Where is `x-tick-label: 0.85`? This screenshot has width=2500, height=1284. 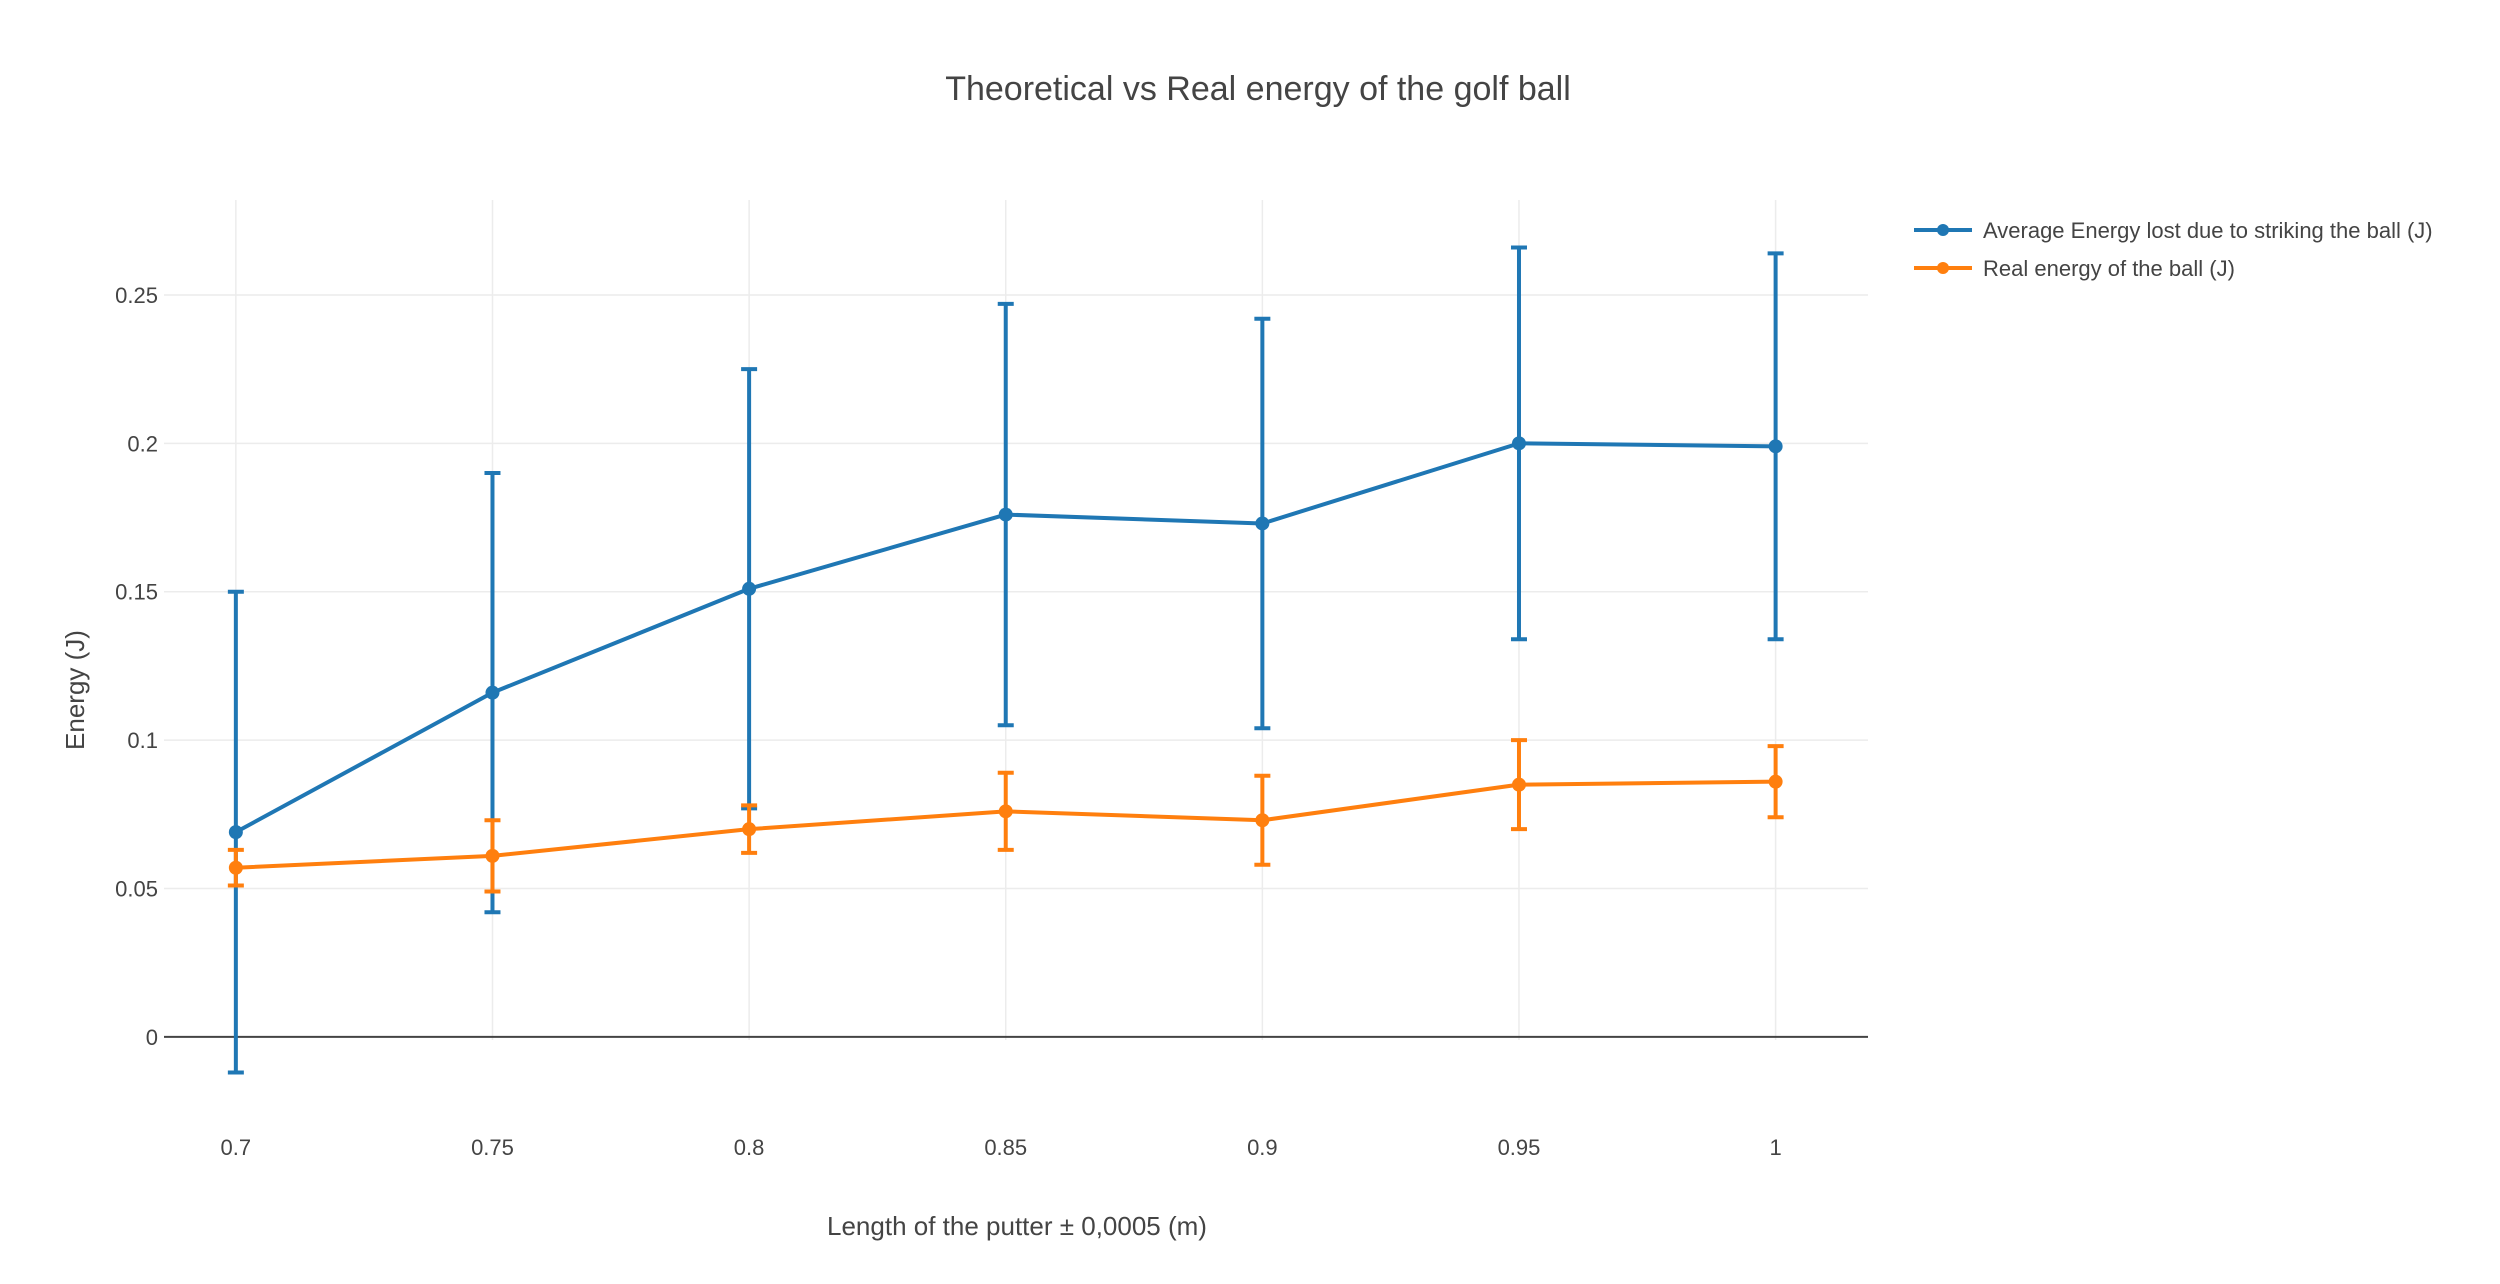 x-tick-label: 0.85 is located at coordinates (1005, 1147).